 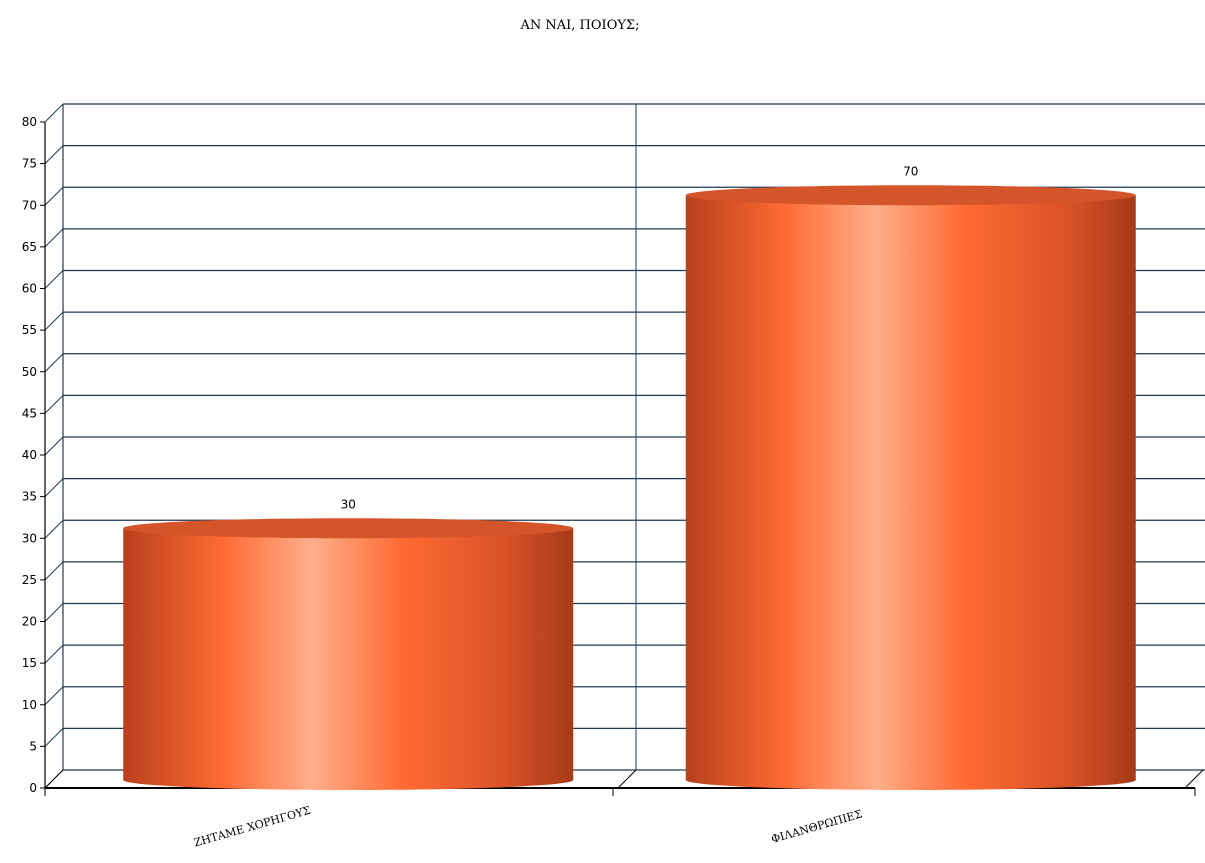 I want to click on y-tick-label: 30, so click(x=29, y=538).